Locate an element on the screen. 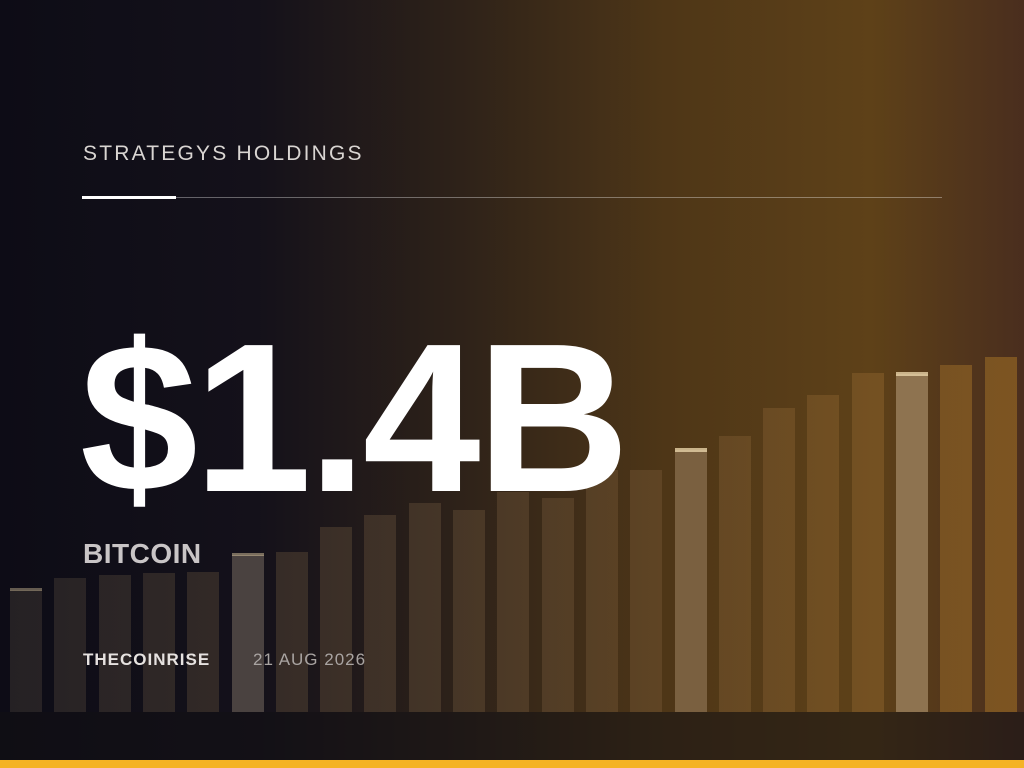 The width and height of the screenshot is (1024, 768). source: THECOINRISE is located at coordinates (147, 659).